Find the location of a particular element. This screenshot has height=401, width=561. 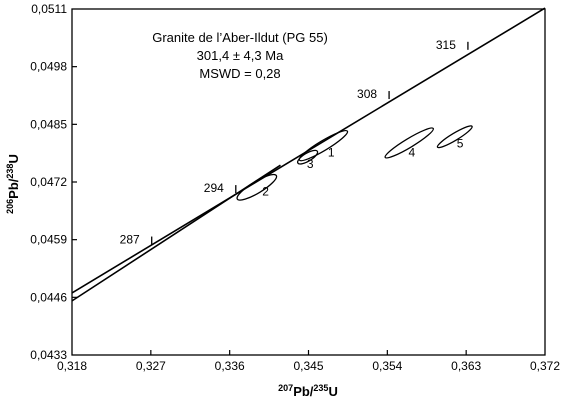

y-tick-label: 0,0498 is located at coordinates (48, 67).